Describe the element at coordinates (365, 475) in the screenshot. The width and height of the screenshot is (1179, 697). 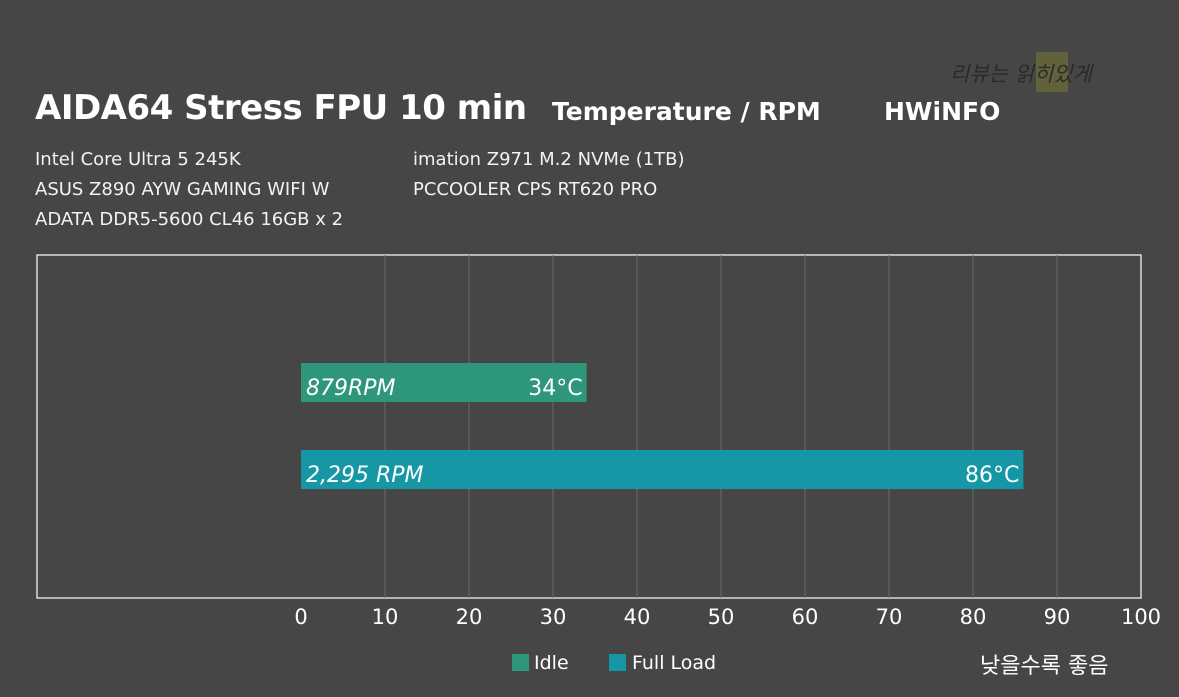
I see `rpm-label-full-load: 2,295 RPM` at that location.